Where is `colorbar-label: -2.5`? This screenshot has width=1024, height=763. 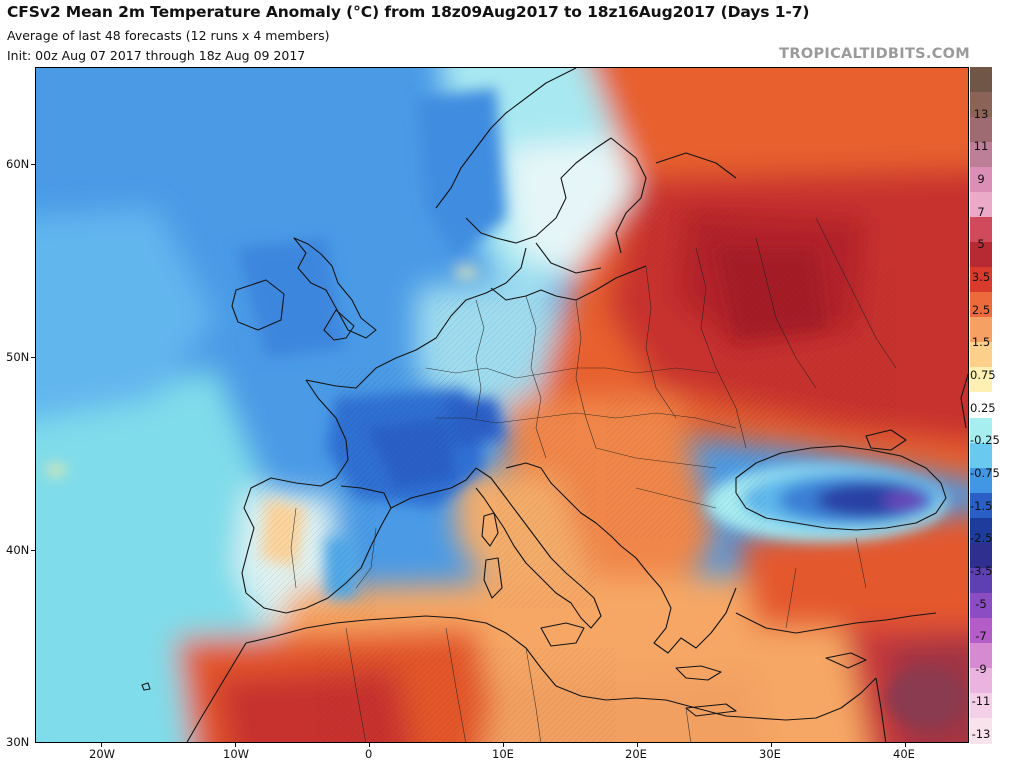 colorbar-label: -2.5 is located at coordinates (981, 538).